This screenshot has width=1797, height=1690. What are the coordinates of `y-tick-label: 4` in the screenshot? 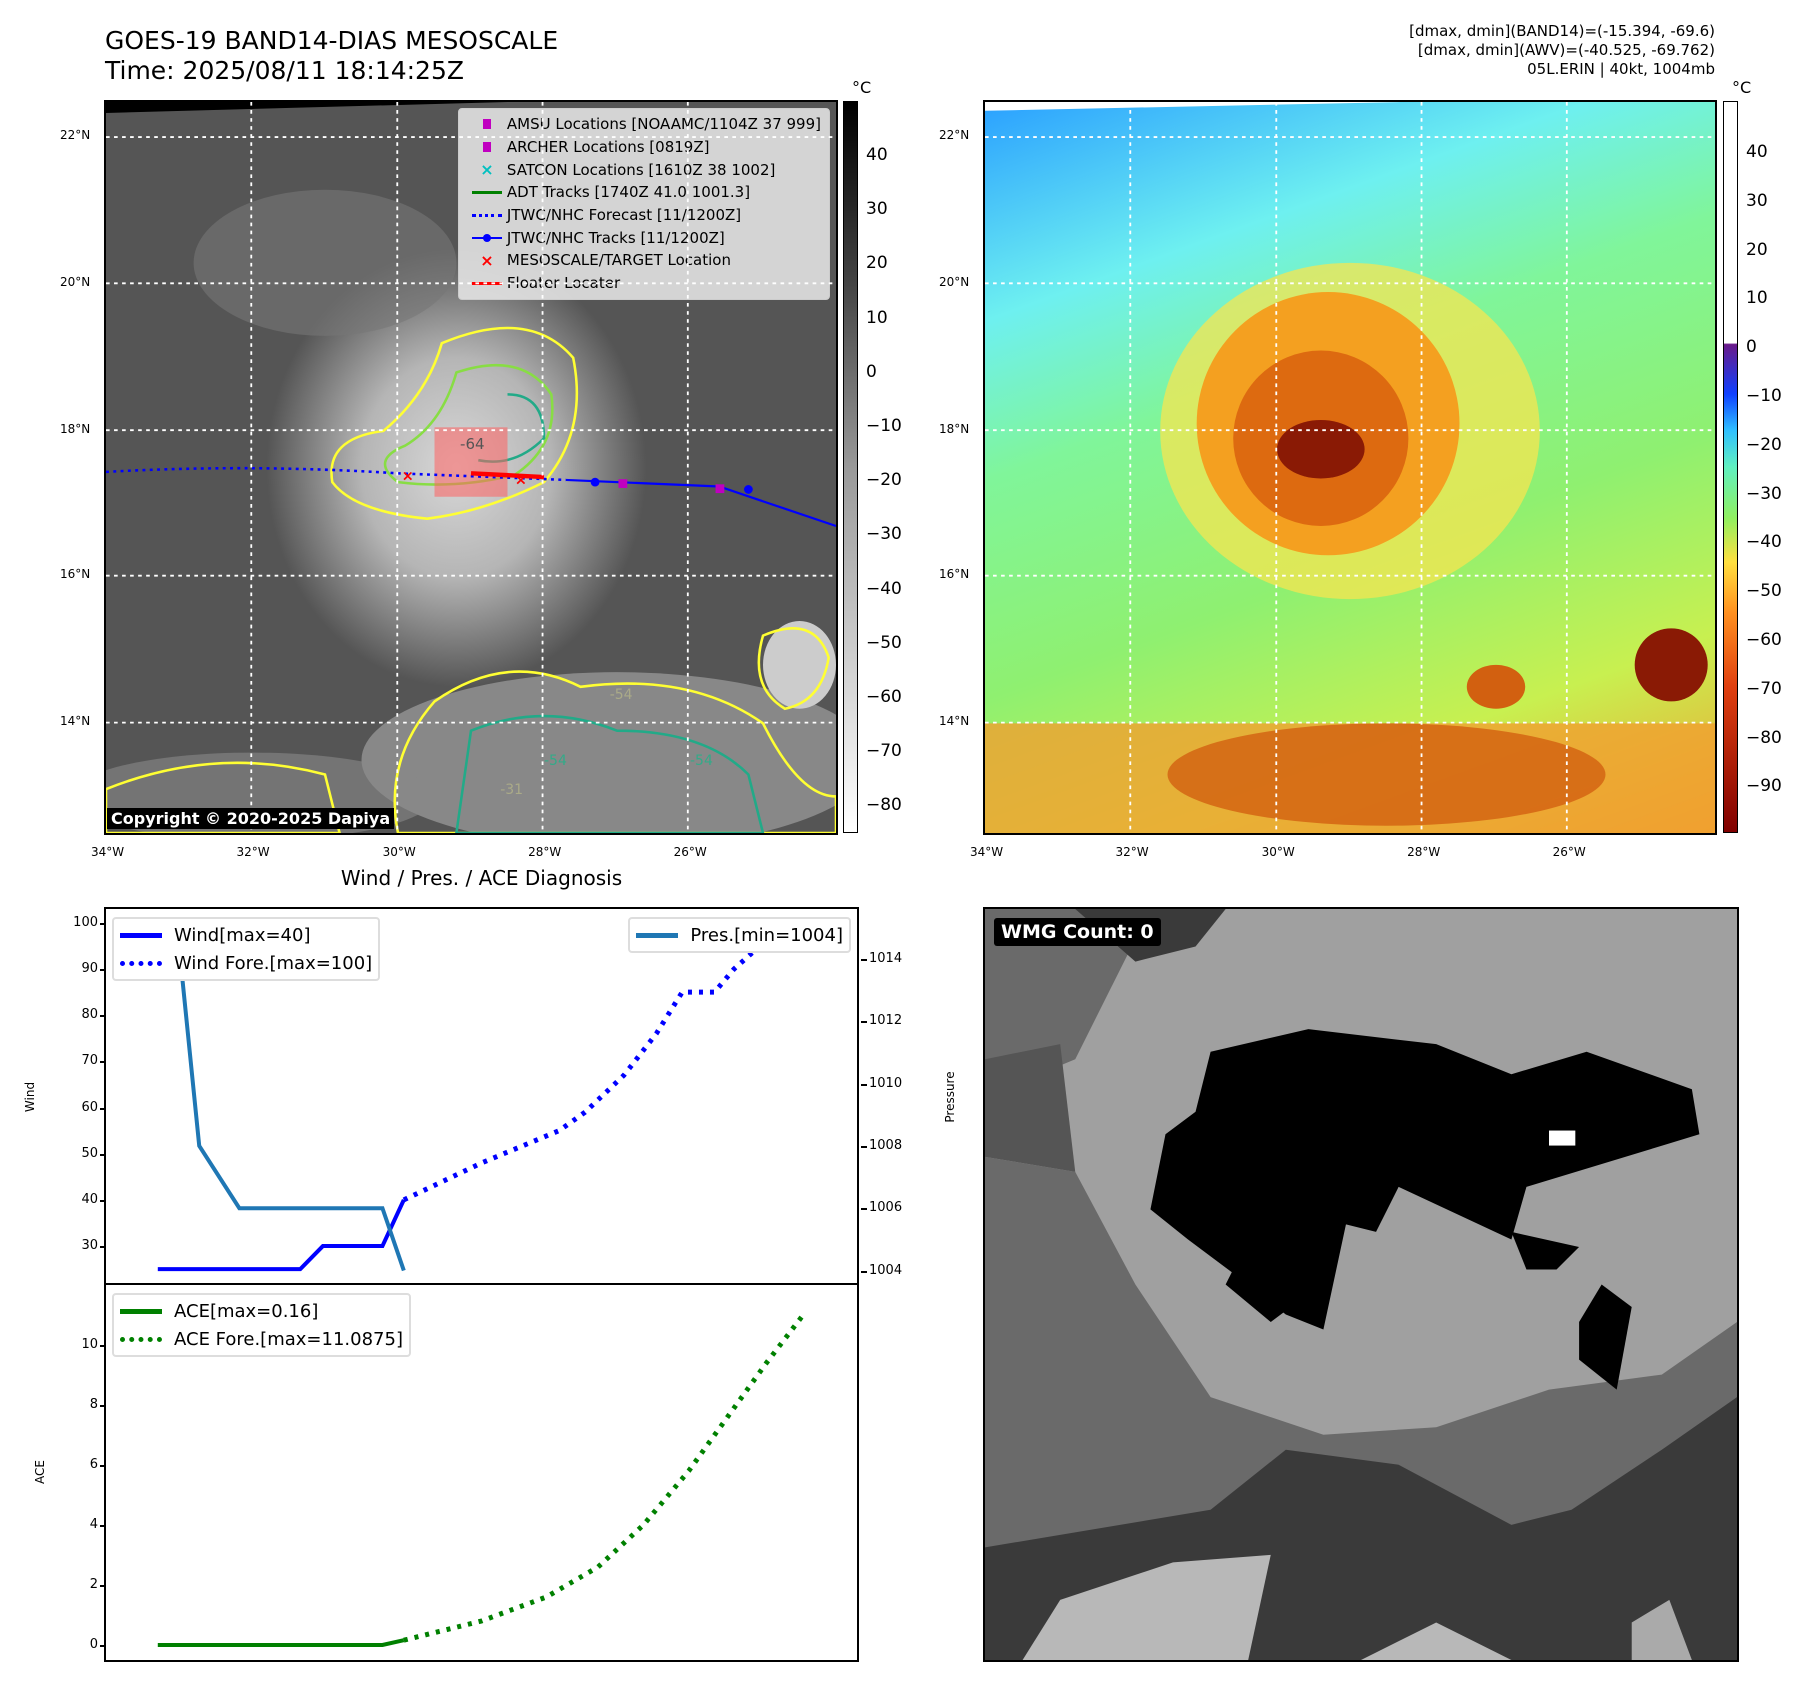 It's located at (93, 1524).